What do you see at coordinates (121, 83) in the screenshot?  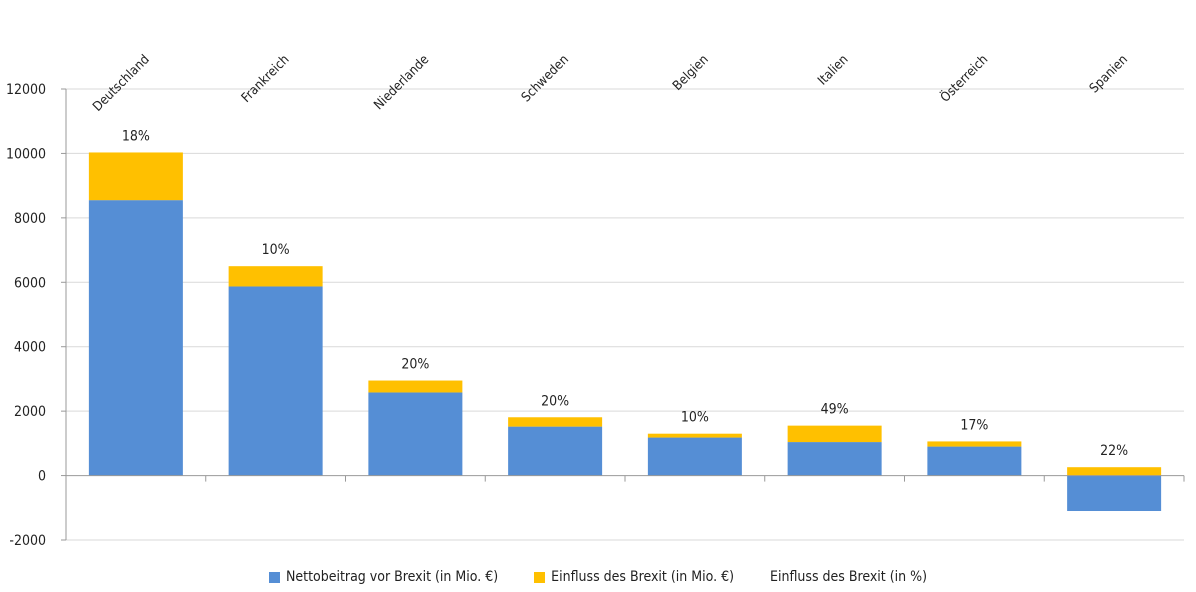 I see `category-label: Deutschland` at bounding box center [121, 83].